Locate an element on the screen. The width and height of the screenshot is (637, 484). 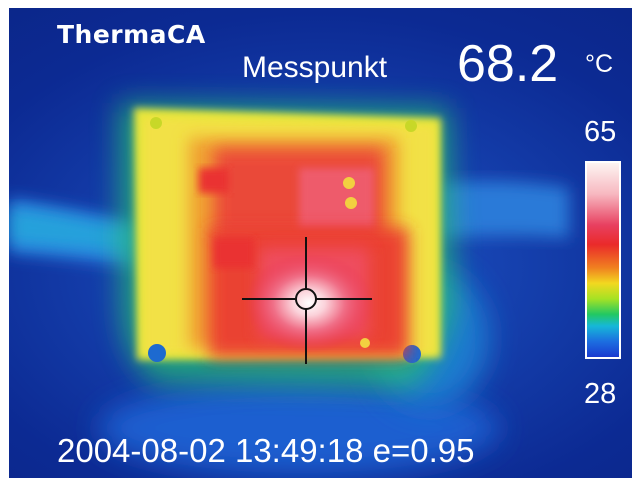
measure-unit: °C is located at coordinates (599, 64).